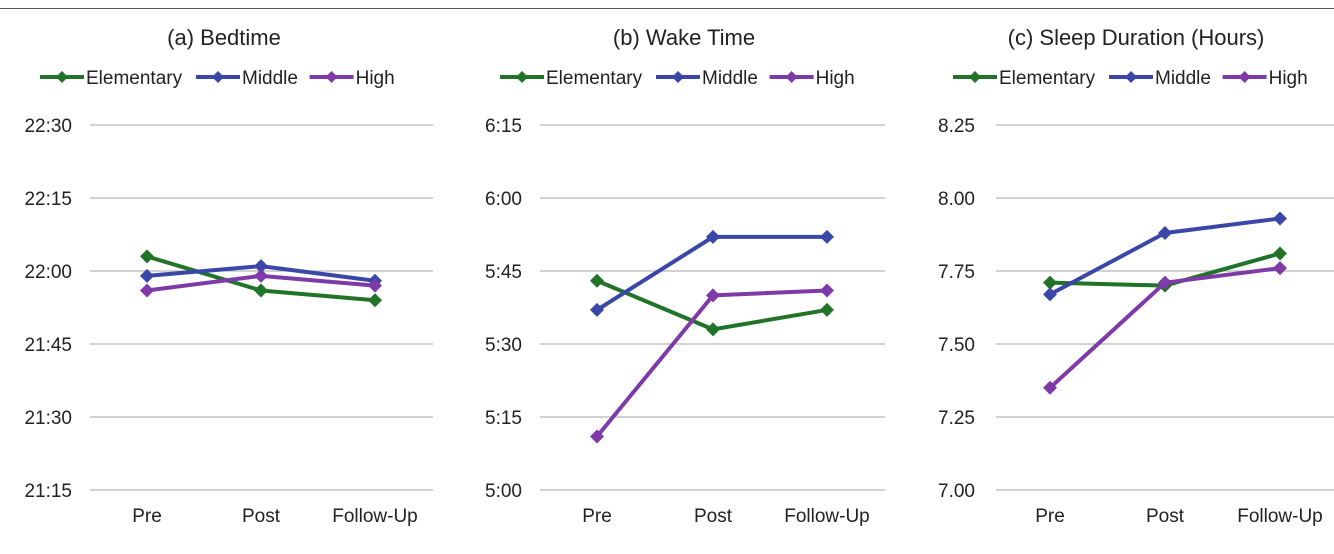 Image resolution: width=1334 pixels, height=554 pixels. What do you see at coordinates (48, 345) in the screenshot?
I see `y-tick-label: 21:45` at bounding box center [48, 345].